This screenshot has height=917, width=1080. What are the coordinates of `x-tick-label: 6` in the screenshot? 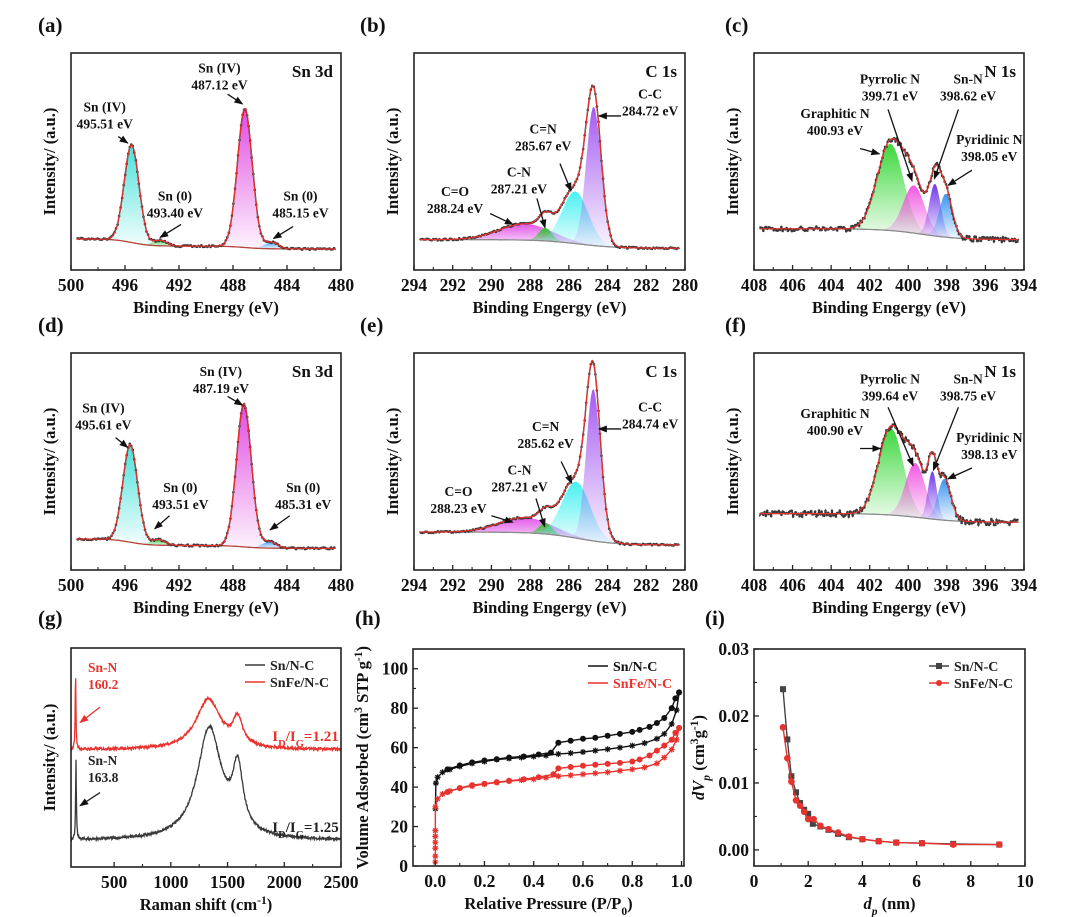 It's located at (916, 881).